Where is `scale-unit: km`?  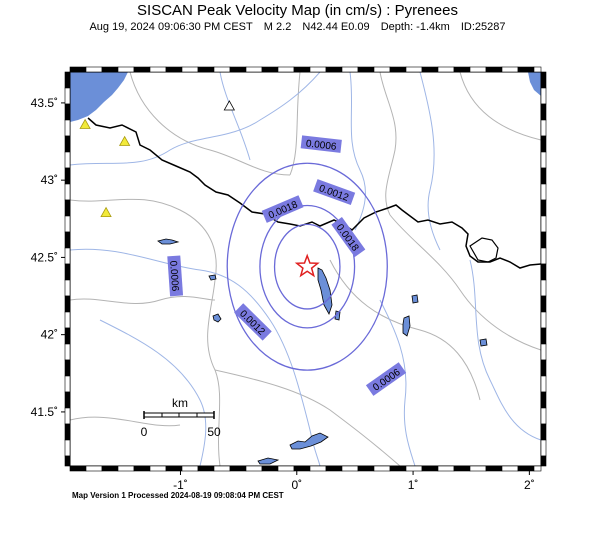
scale-unit: km is located at coordinates (180, 403).